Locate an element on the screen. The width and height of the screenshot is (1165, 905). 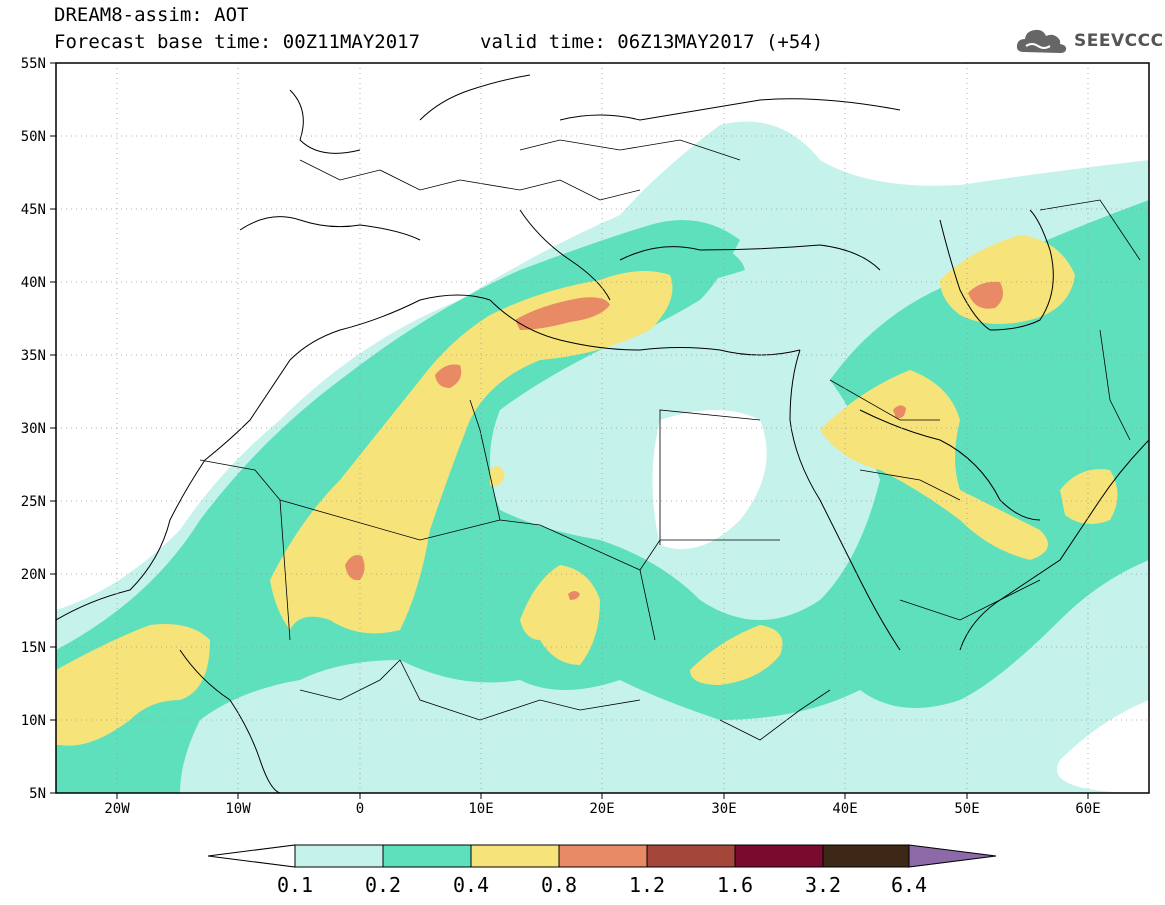
lon-label: 40E is located at coordinates (844, 809).